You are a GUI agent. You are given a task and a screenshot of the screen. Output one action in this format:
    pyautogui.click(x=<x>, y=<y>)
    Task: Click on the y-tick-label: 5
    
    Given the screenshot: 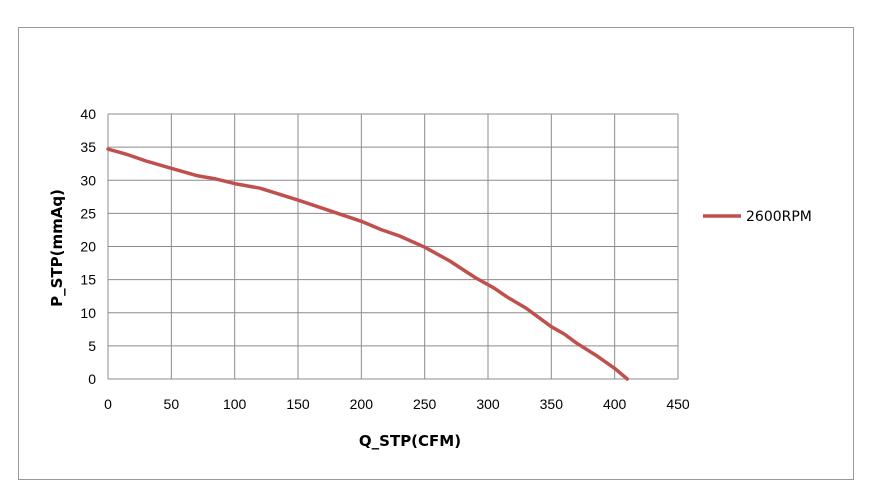 What is the action you would take?
    pyautogui.click(x=92, y=346)
    